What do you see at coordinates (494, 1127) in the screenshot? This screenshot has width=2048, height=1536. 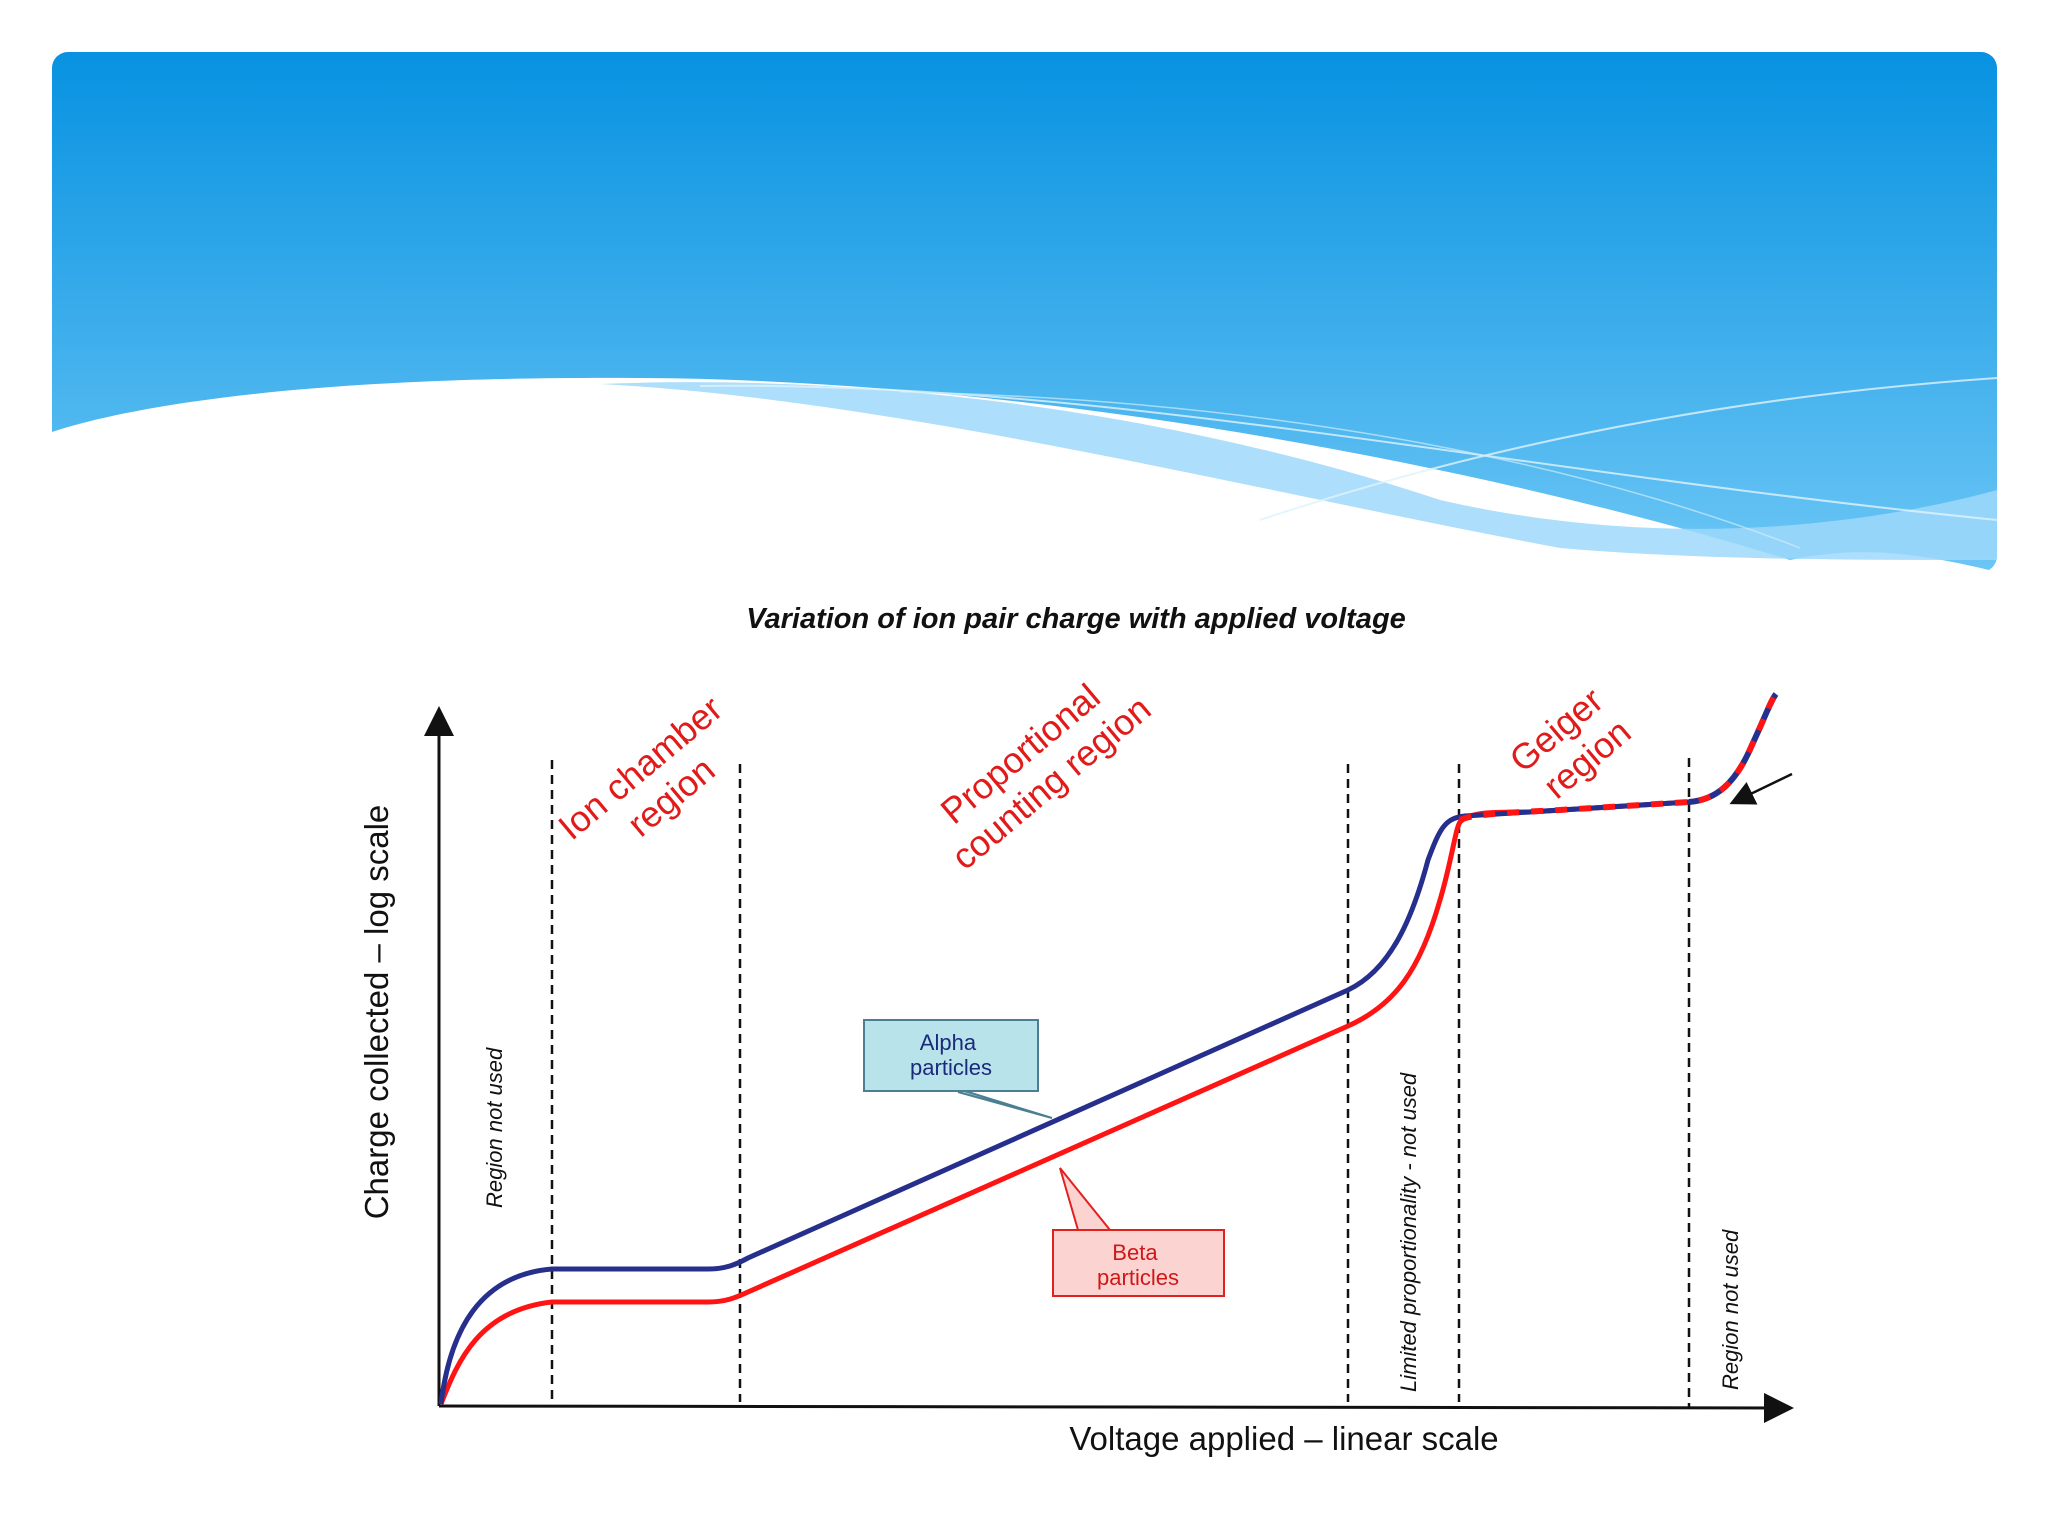 I see `note-left-unused: Region not used` at bounding box center [494, 1127].